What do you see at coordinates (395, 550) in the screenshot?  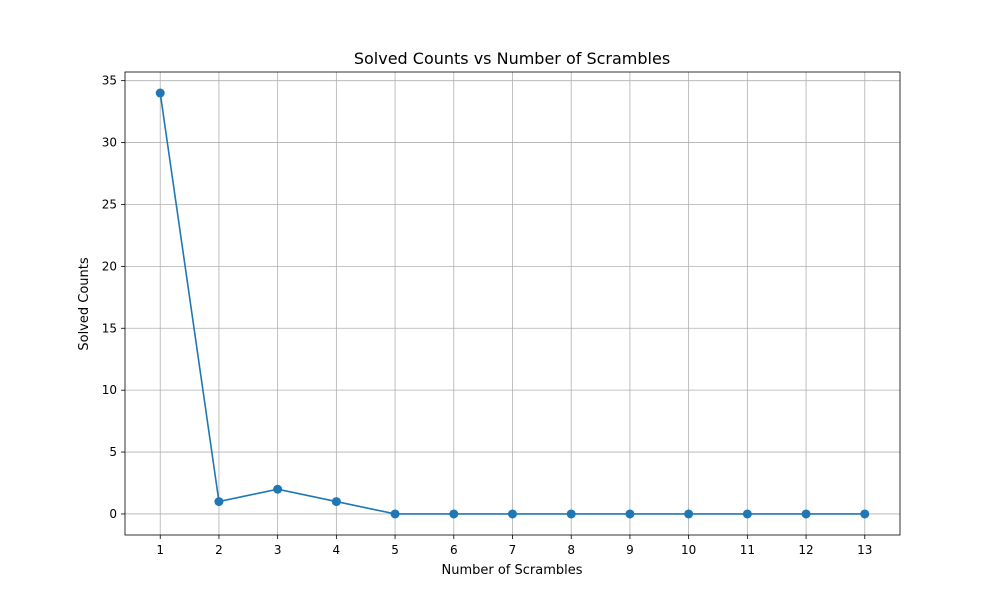 I see `x-tick-label: 5` at bounding box center [395, 550].